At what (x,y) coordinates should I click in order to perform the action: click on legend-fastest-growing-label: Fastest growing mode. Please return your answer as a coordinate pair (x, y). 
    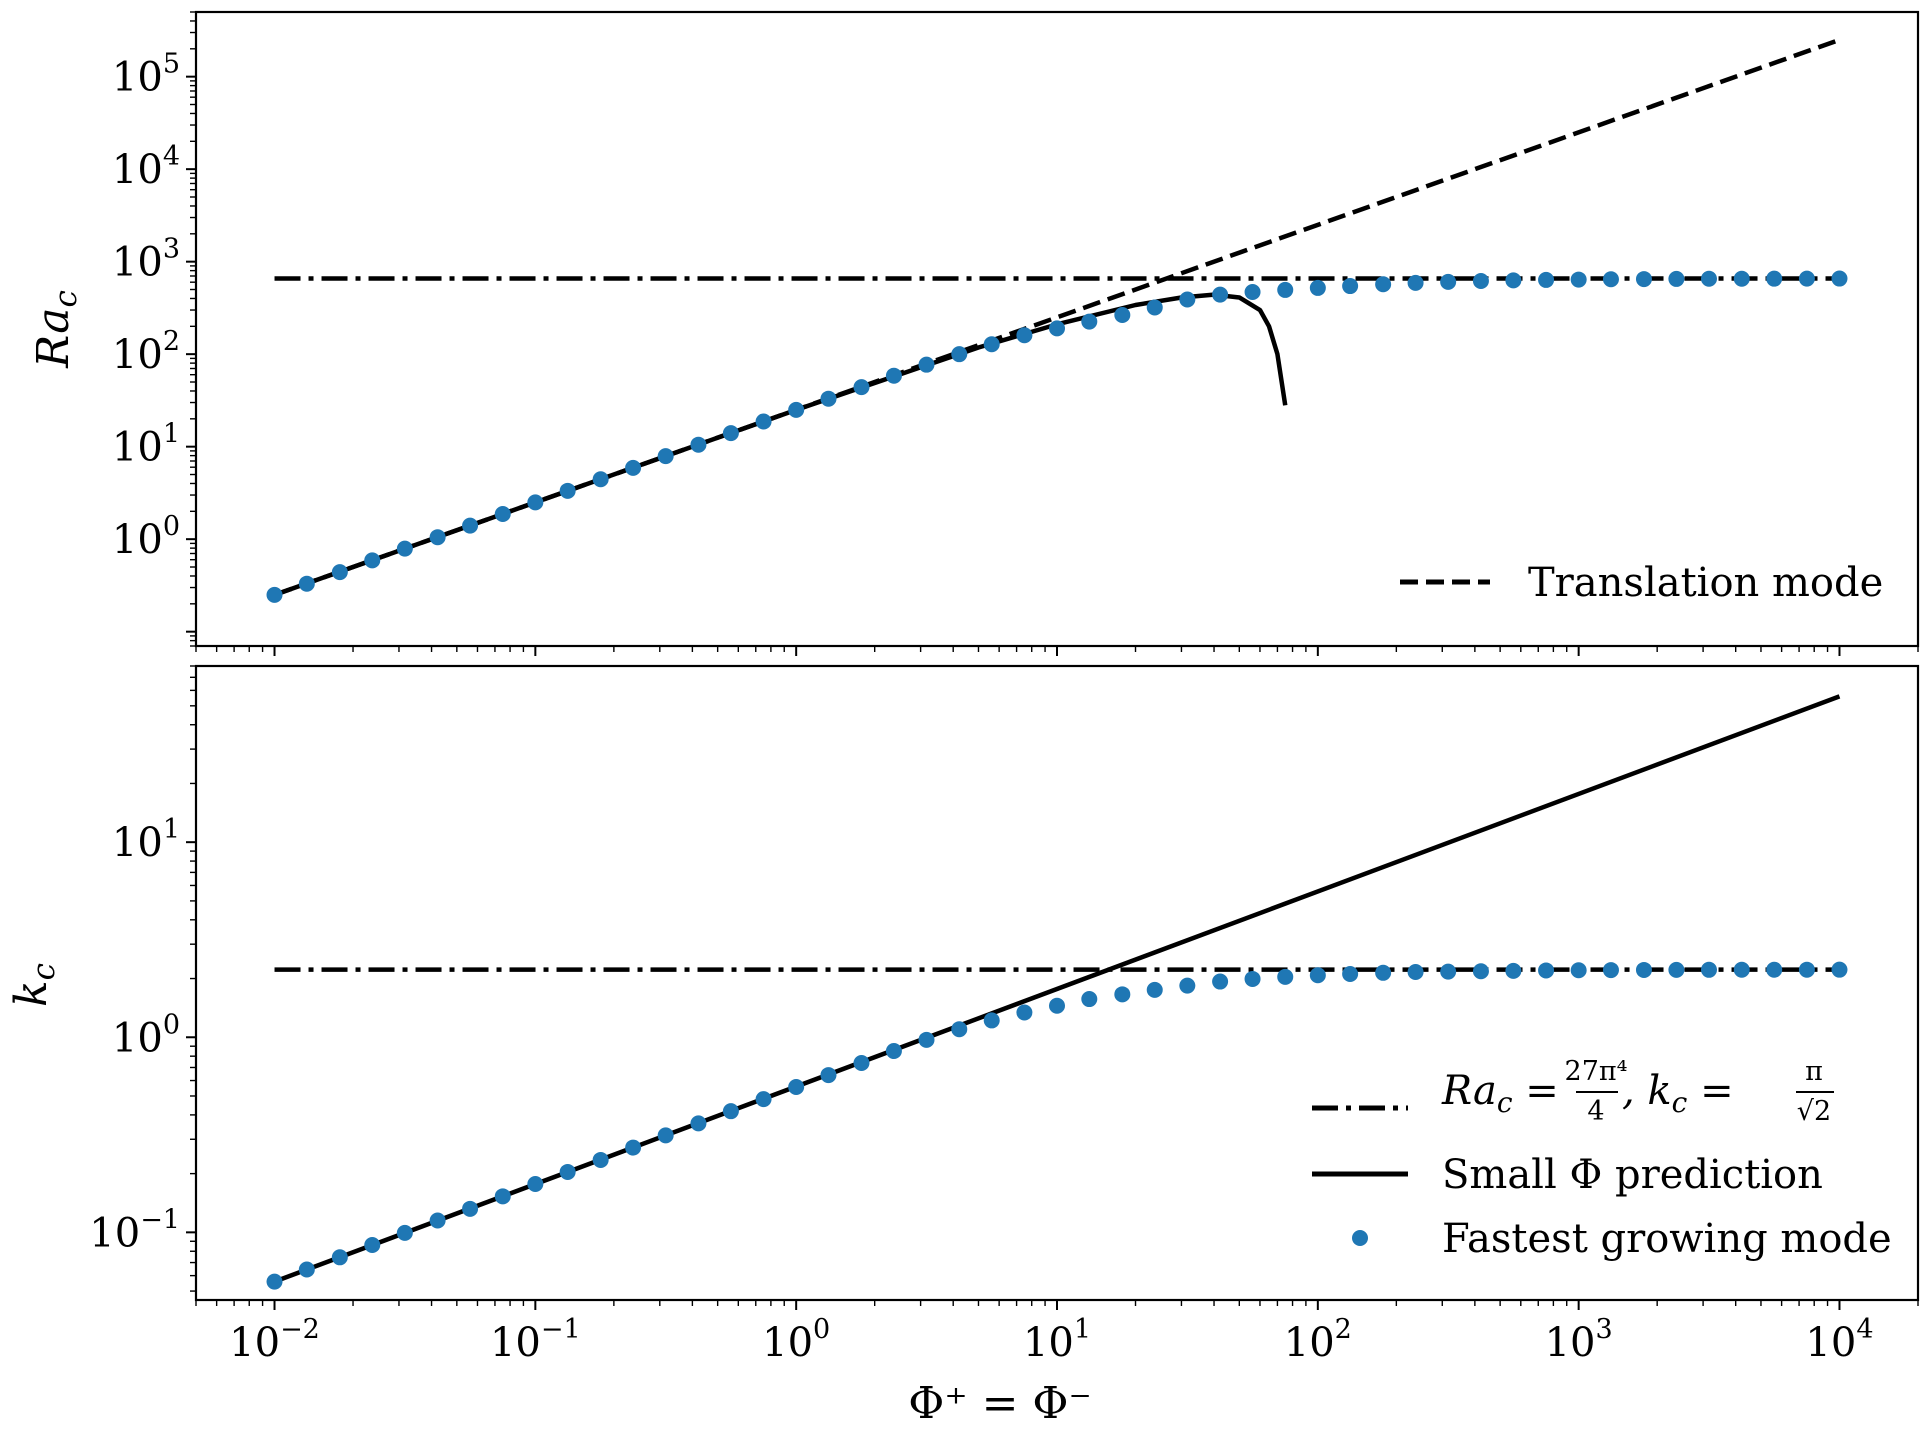
    Looking at the image, I should click on (1667, 1239).